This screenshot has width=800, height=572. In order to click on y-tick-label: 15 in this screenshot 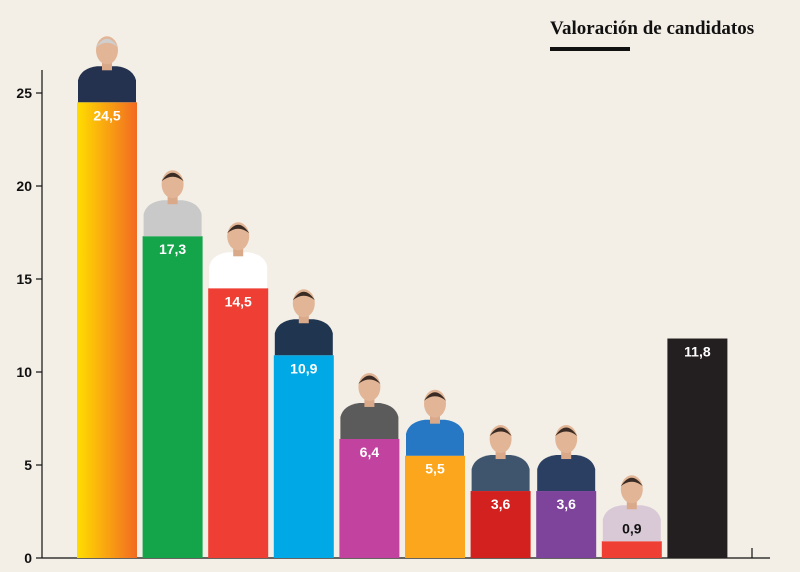, I will do `click(24, 279)`.